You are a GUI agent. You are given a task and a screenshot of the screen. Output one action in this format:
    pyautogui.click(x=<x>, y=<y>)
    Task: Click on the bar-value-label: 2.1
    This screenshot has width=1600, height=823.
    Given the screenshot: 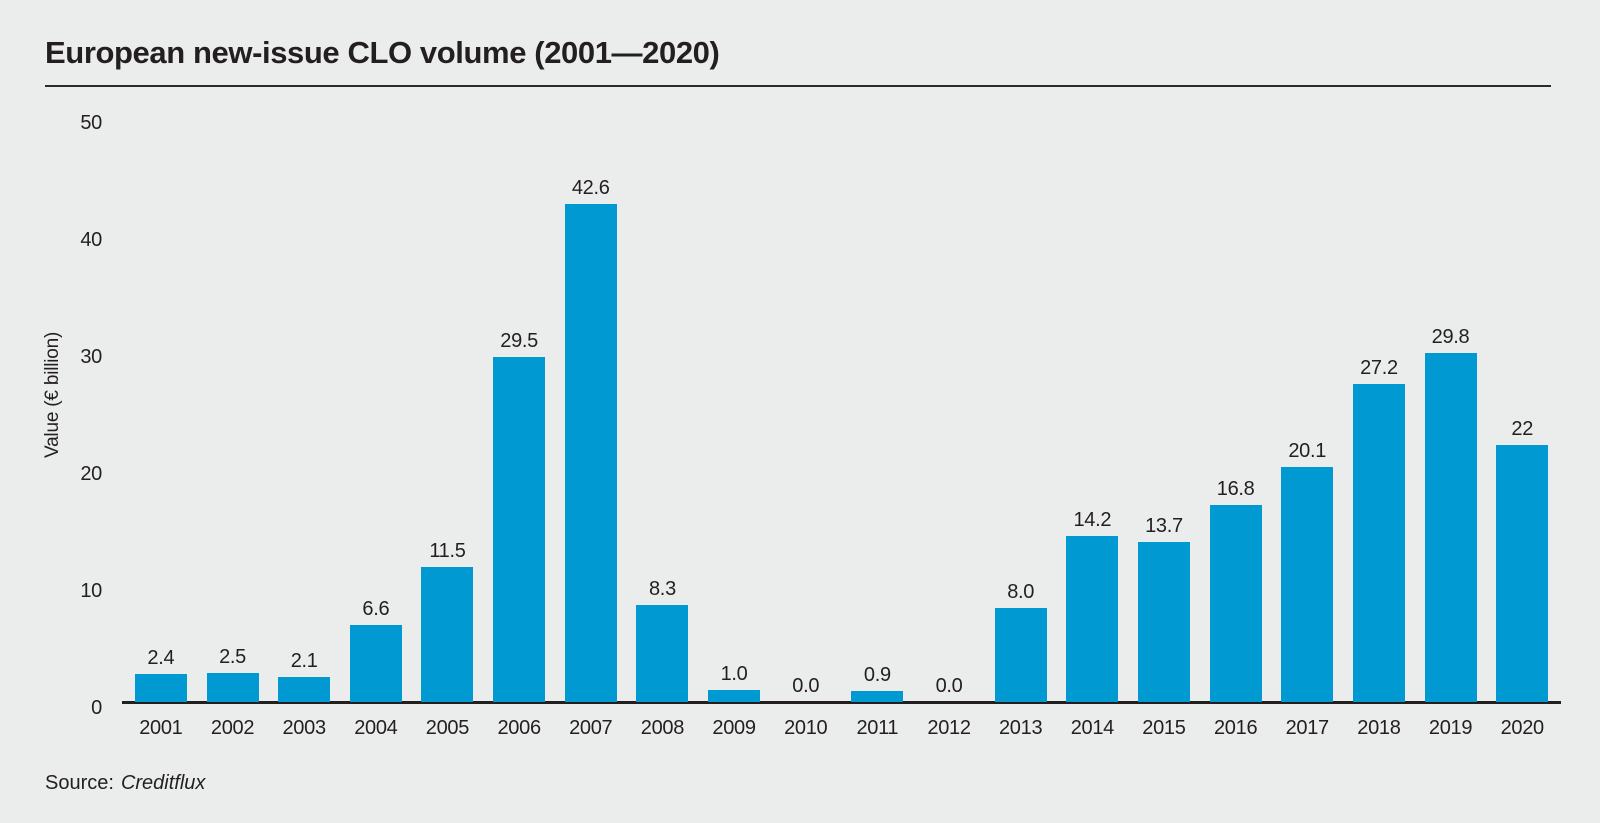 What is the action you would take?
    pyautogui.click(x=304, y=661)
    